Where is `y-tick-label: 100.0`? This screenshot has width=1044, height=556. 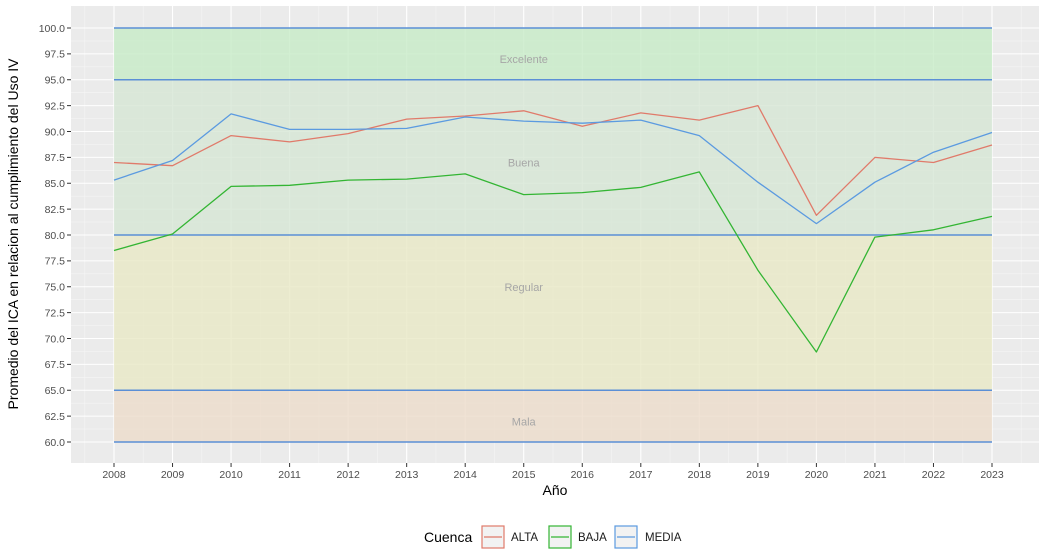 y-tick-label: 100.0 is located at coordinates (52, 29).